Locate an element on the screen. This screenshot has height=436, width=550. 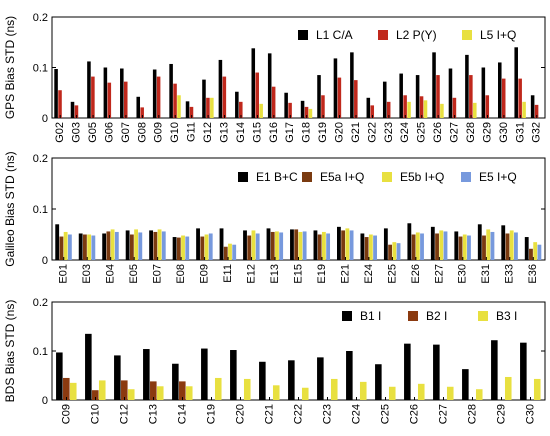
x-tick-label: G02 is located at coordinates (60, 132).